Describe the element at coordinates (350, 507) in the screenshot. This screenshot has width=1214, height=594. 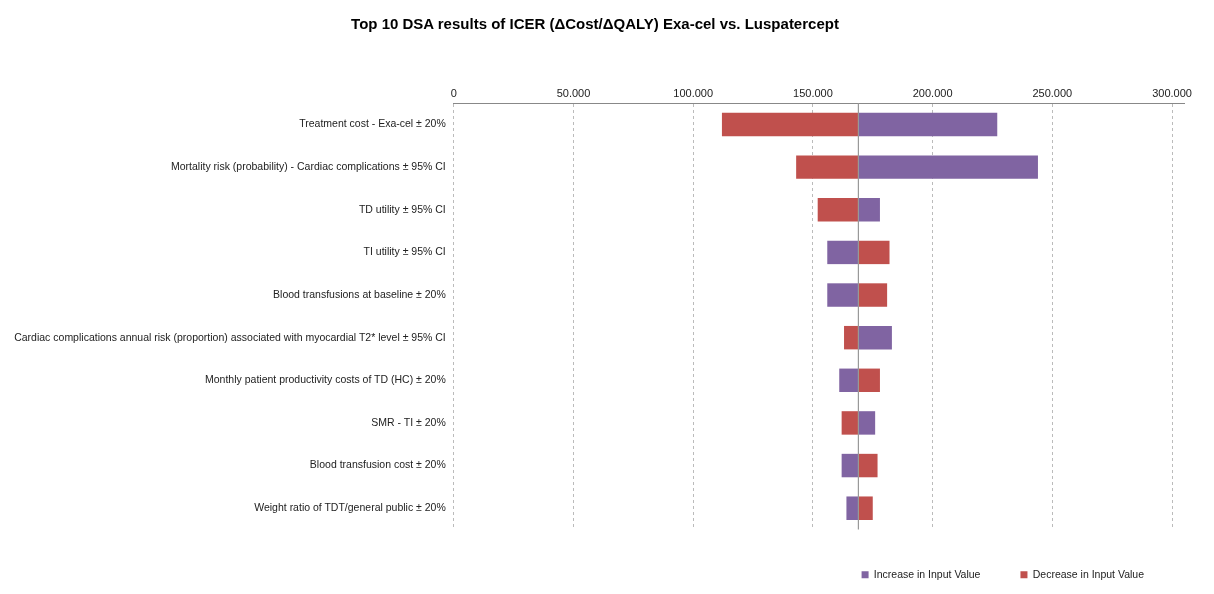
I see `y-tick-label: Weight ratio of TDT/general public ± 20%` at that location.